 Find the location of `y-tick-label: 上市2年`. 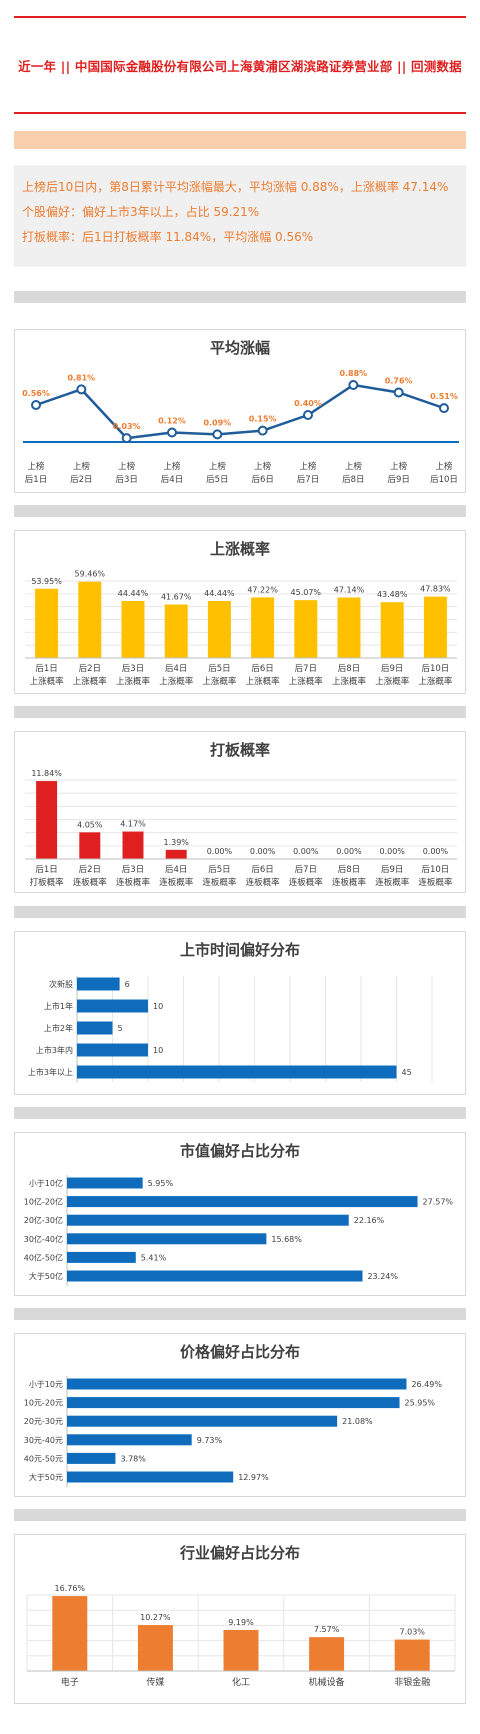

y-tick-label: 上市2年 is located at coordinates (58, 1028).